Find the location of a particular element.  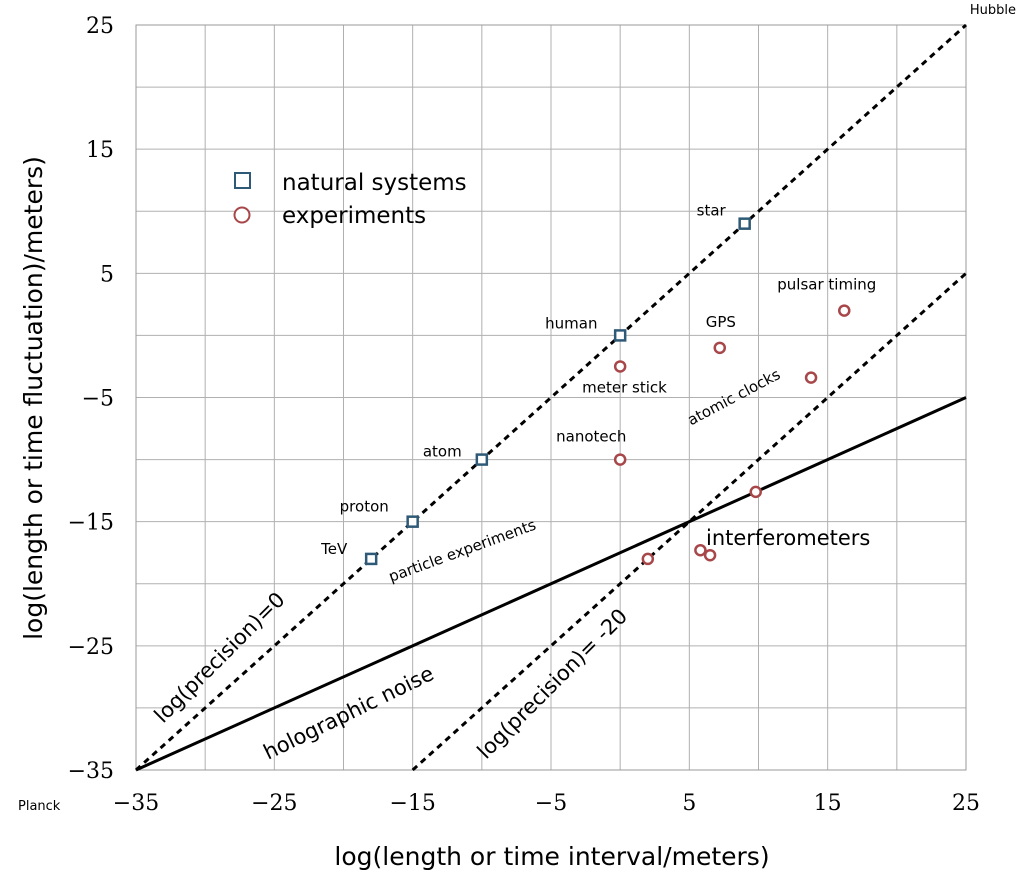

x-tick-label: 5 is located at coordinates (689, 803).